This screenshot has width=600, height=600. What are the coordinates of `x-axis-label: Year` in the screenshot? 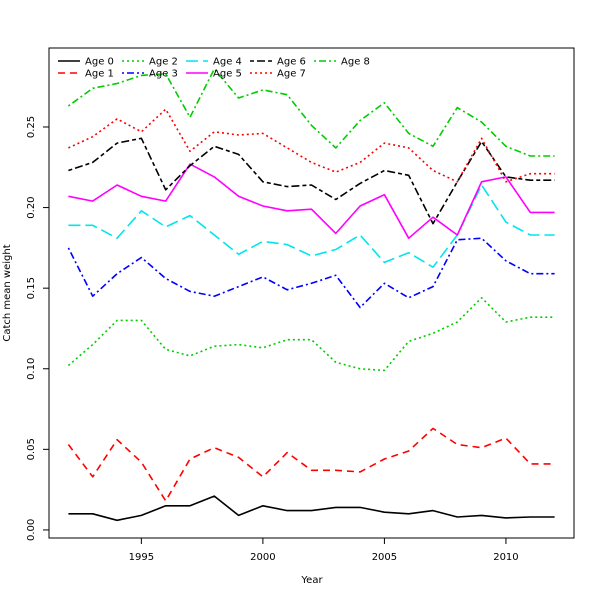 It's located at (311, 580).